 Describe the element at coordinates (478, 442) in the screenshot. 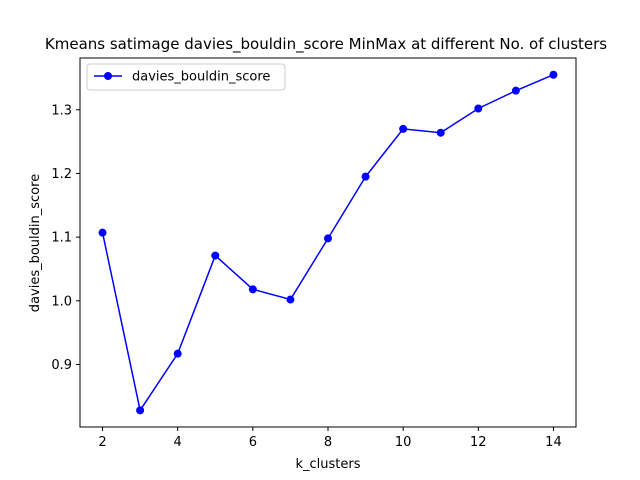

I see `x-tick-label: 12` at that location.